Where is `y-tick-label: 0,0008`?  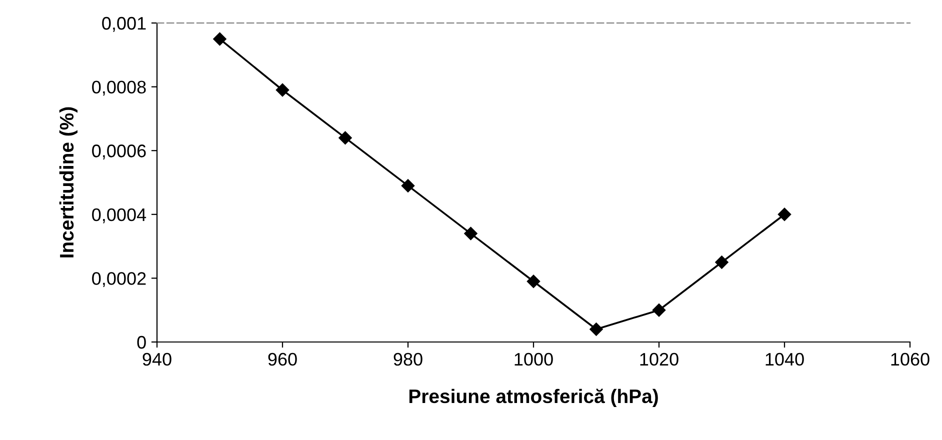
y-tick-label: 0,0008 is located at coordinates (119, 88).